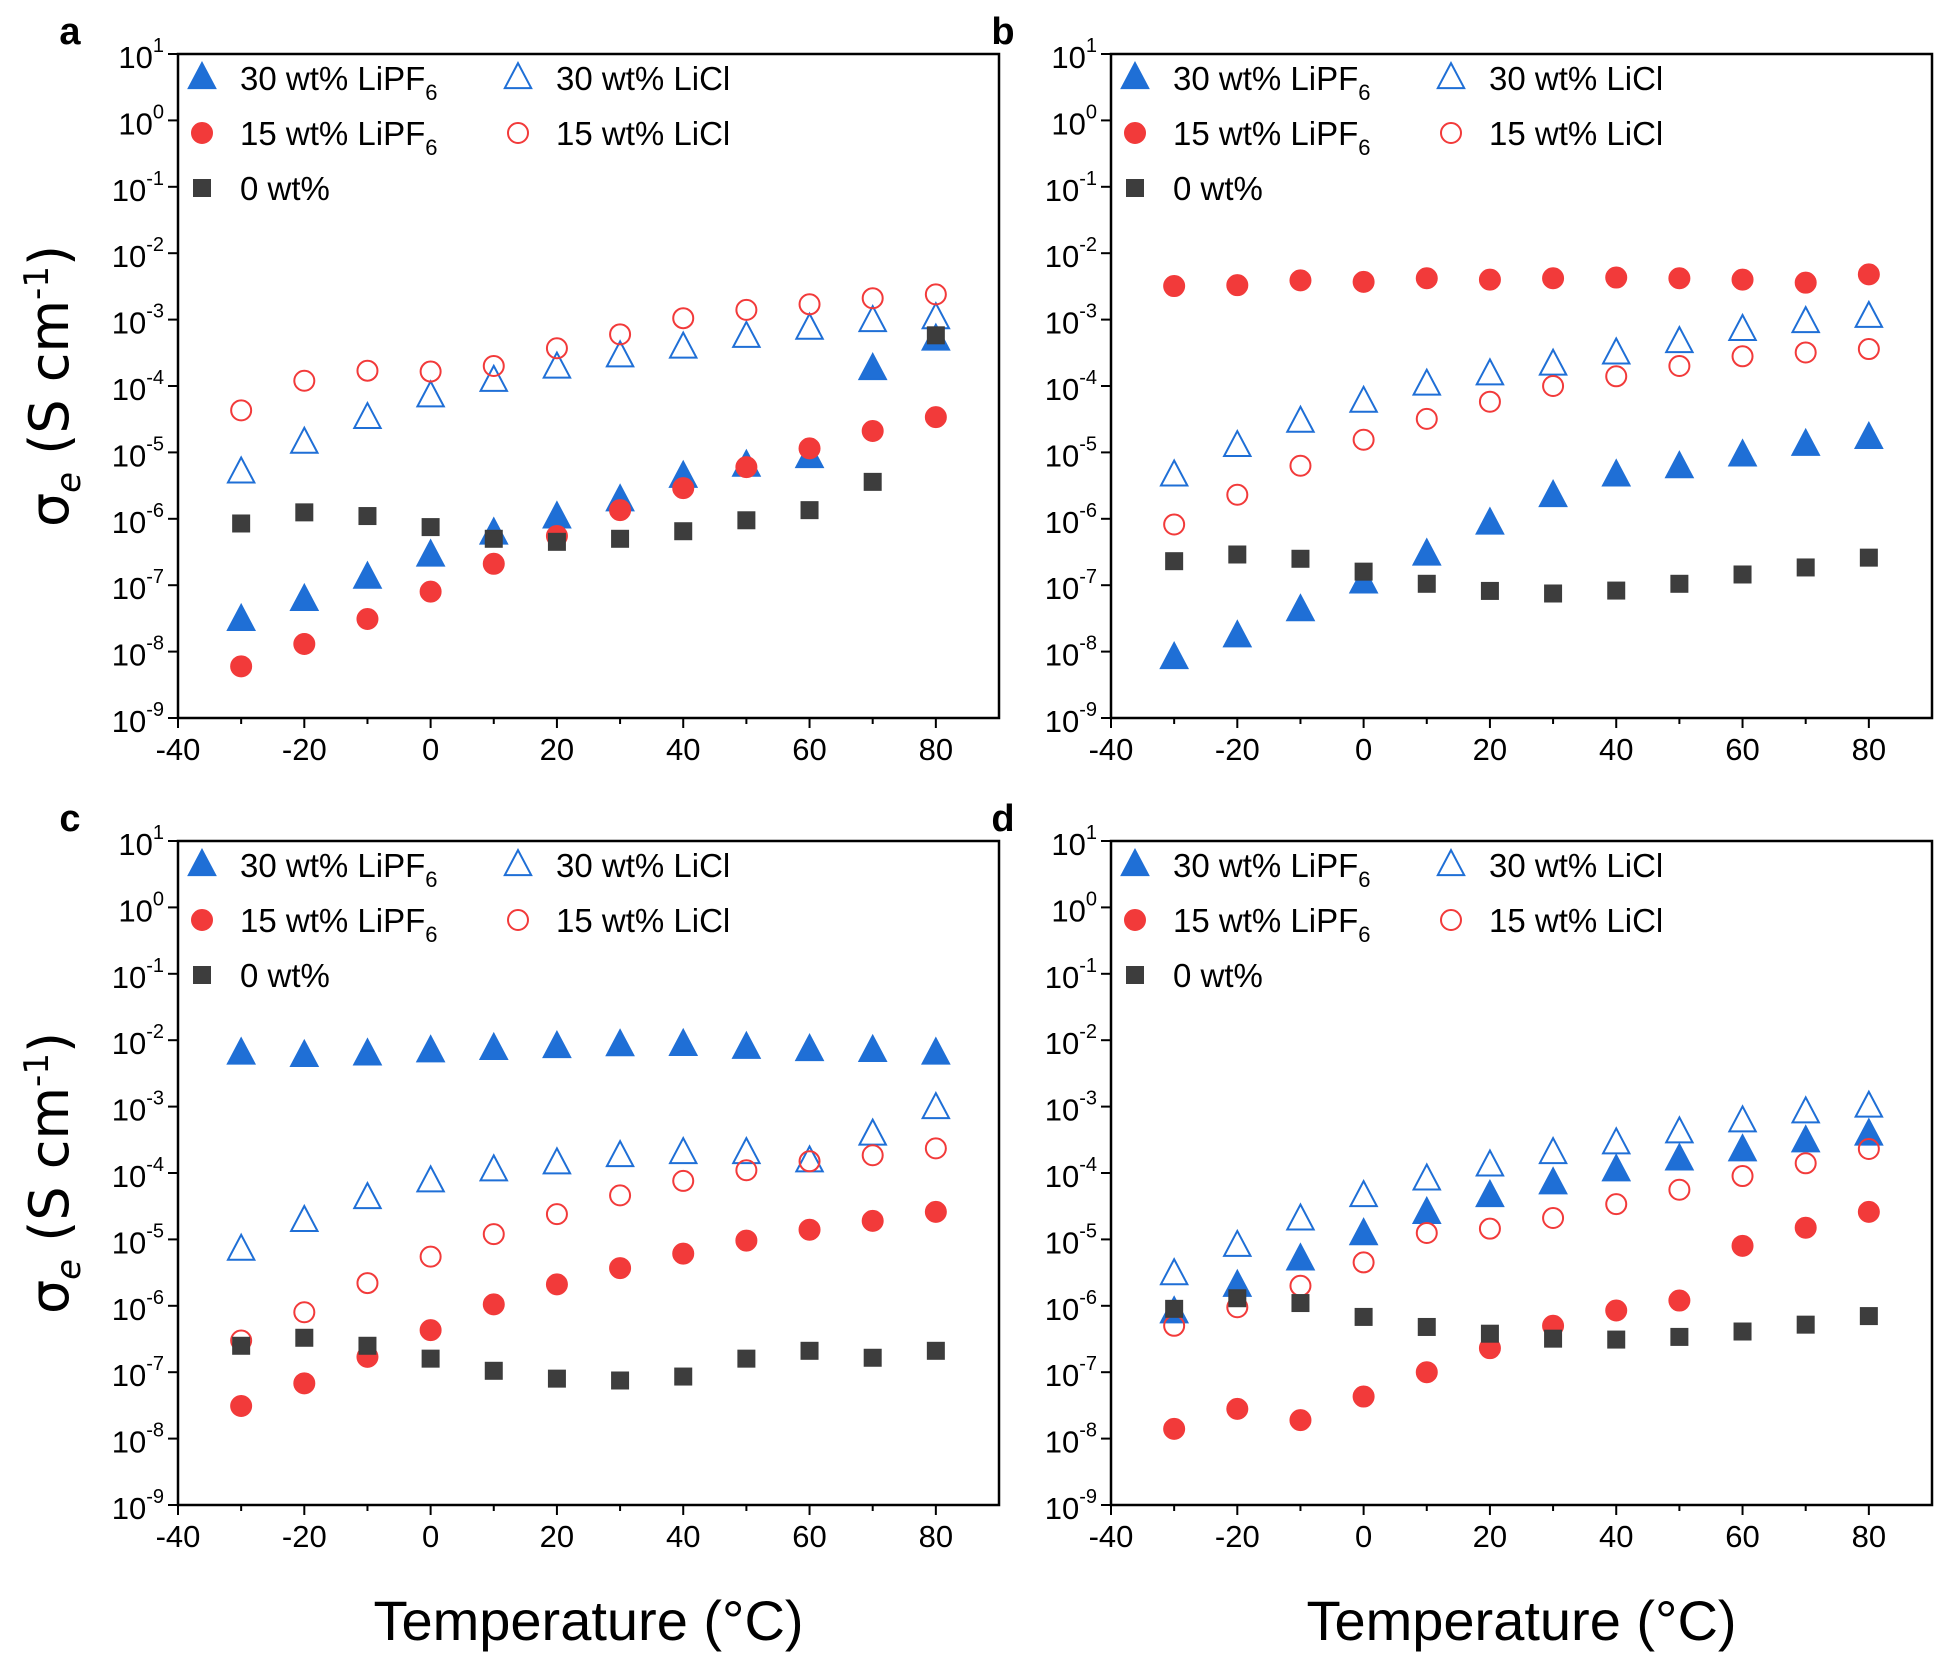 This screenshot has height=1655, width=1938. Describe the element at coordinates (138, 1240) in the screenshot. I see `y-tick-label: 10⁻⁵` at that location.